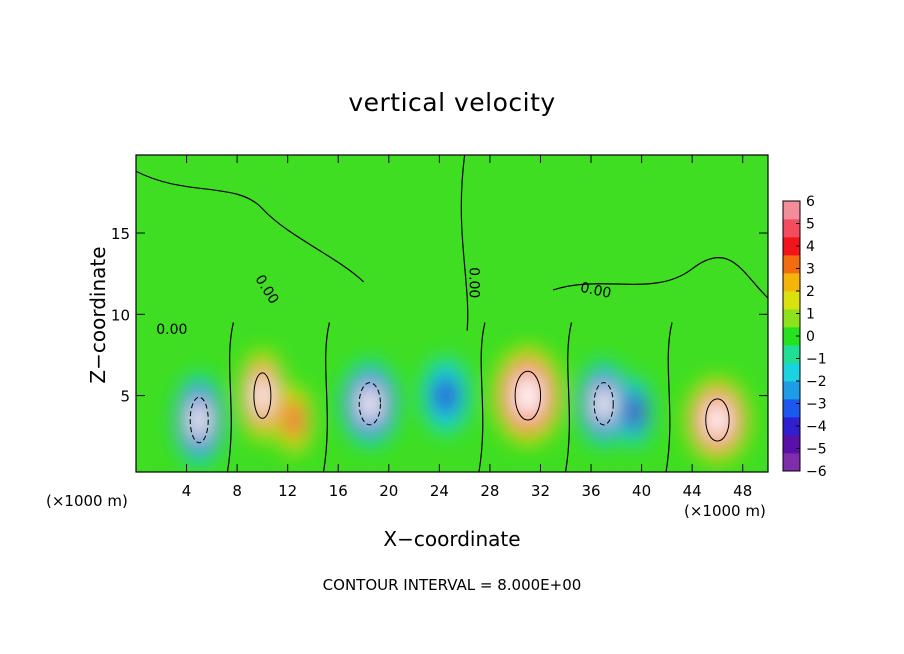  Describe the element at coordinates (810, 247) in the screenshot. I see `colorbar-tick-label-2: 4` at that location.